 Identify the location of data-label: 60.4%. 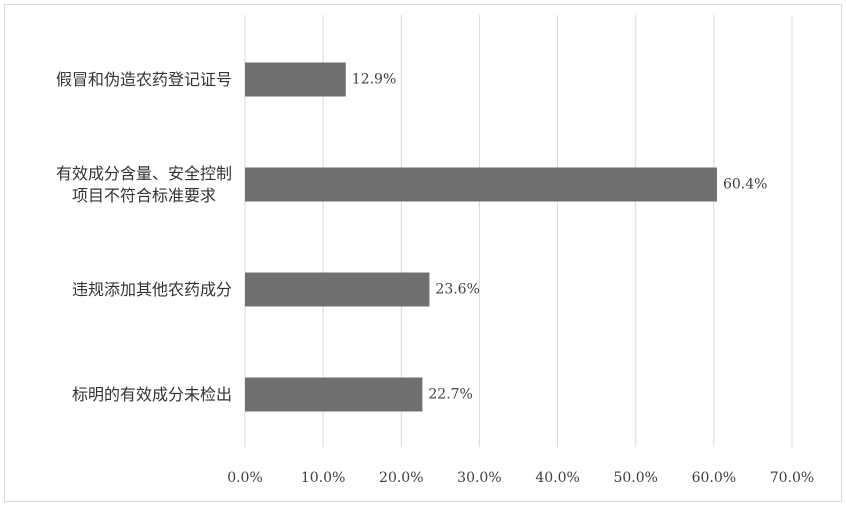
(745, 185).